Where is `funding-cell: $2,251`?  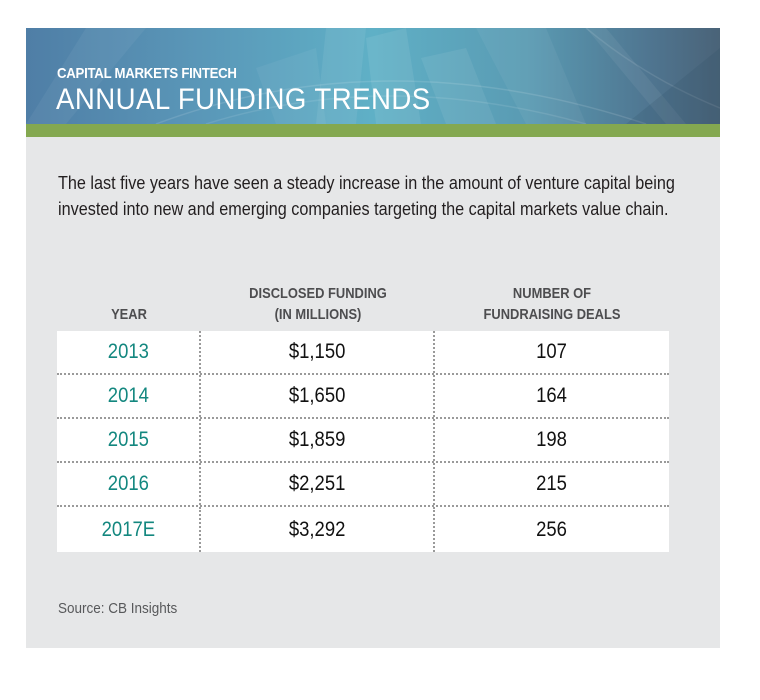
funding-cell: $2,251 is located at coordinates (318, 484).